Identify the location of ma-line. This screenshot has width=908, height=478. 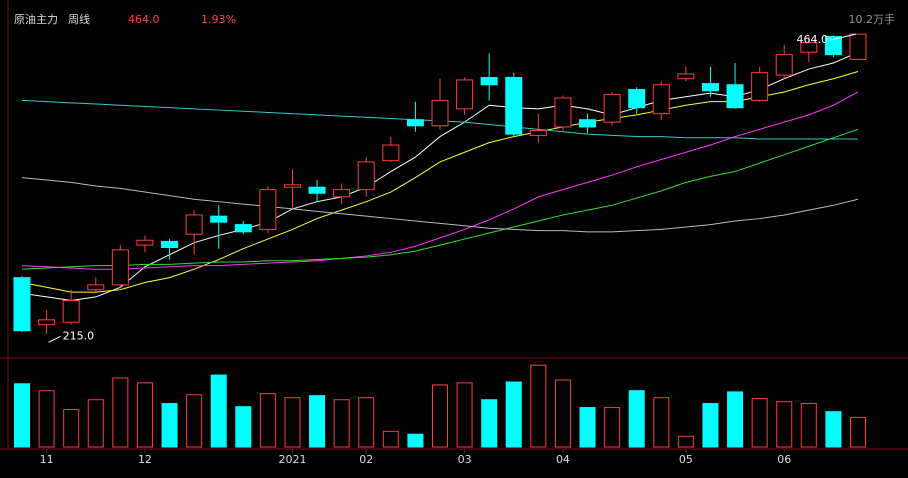
(440, 205).